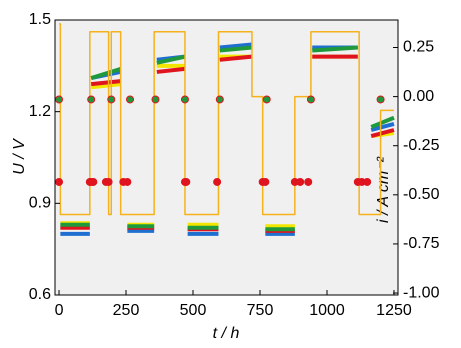 This screenshot has height=348, width=461. Describe the element at coordinates (421, 243) in the screenshot. I see `y2-tick-label: -0.75` at that location.